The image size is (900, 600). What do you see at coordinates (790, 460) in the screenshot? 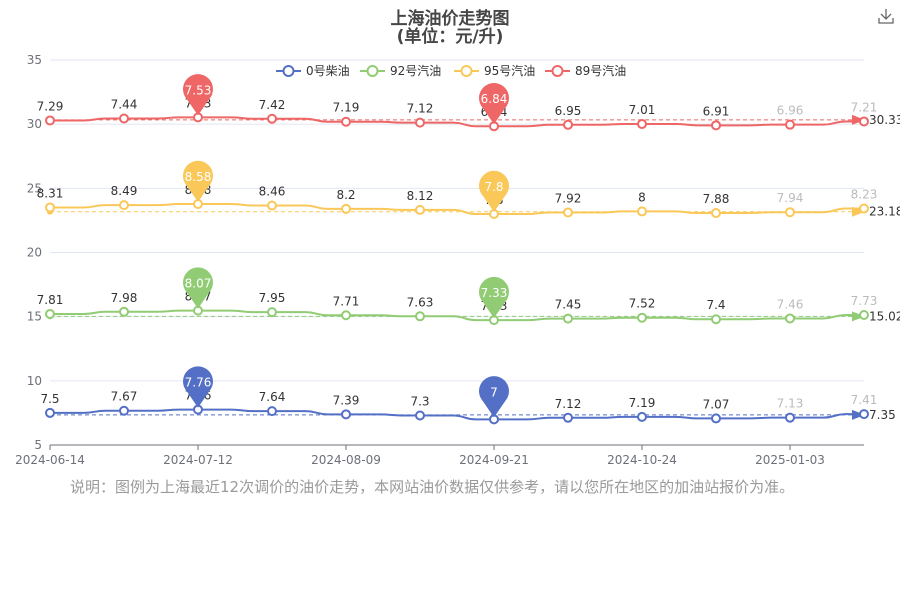
I see `x-tick-label: 2025-01-03` at bounding box center [790, 460].